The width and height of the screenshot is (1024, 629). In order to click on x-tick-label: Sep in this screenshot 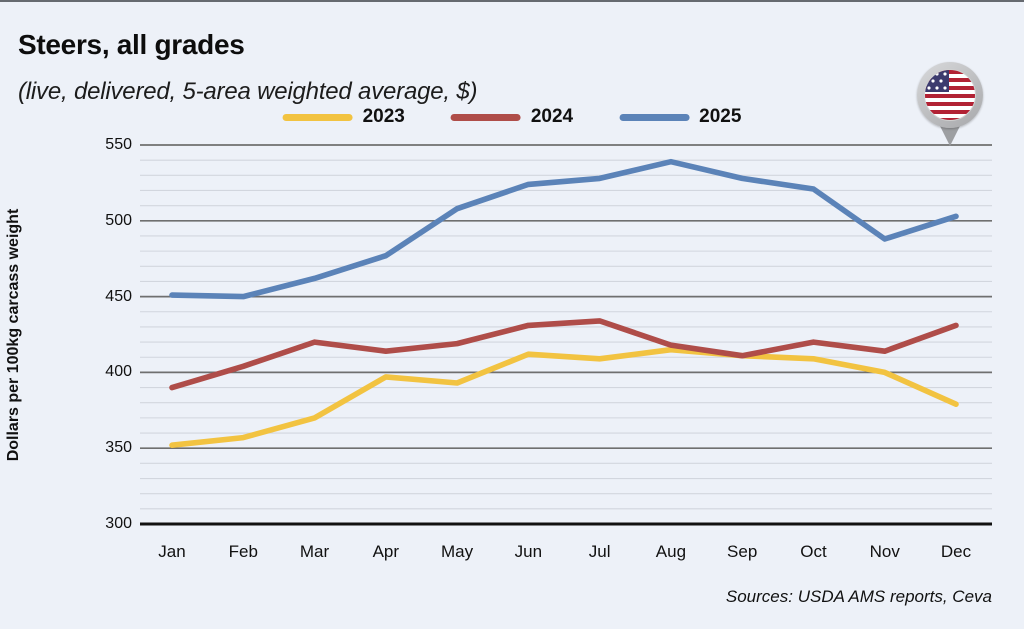, I will do `click(742, 551)`.